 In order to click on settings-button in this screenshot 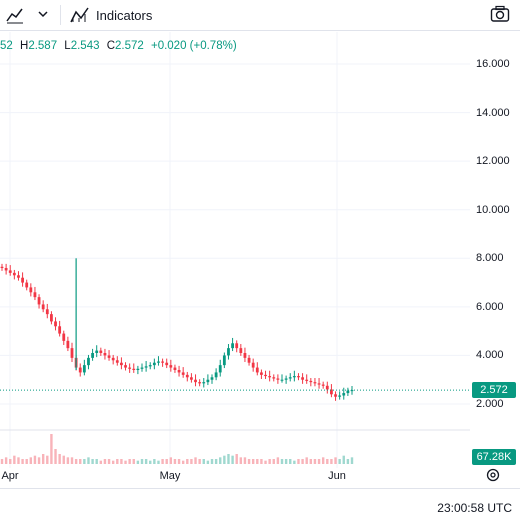, I will do `click(493, 475)`.